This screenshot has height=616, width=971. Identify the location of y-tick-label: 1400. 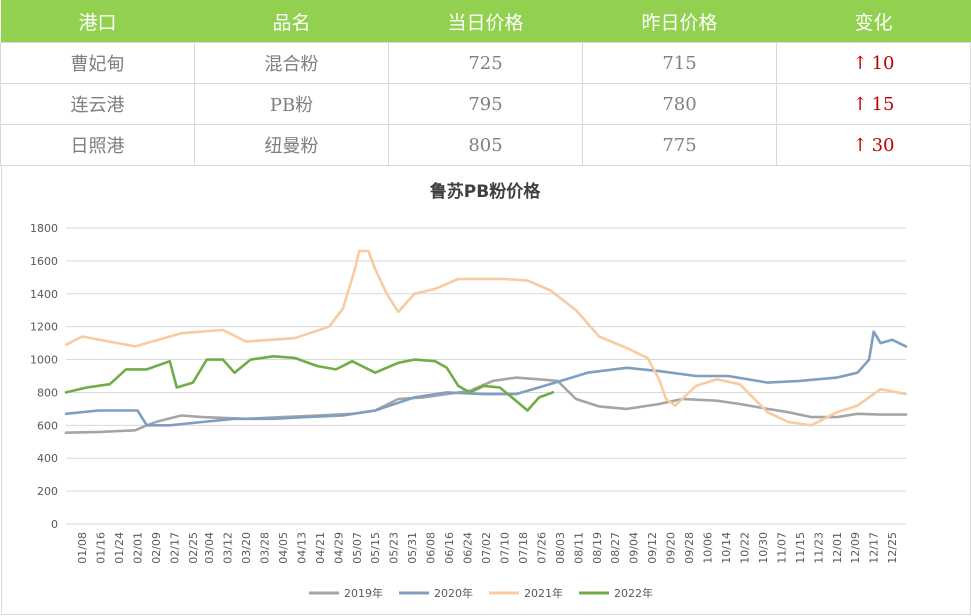
(44, 294).